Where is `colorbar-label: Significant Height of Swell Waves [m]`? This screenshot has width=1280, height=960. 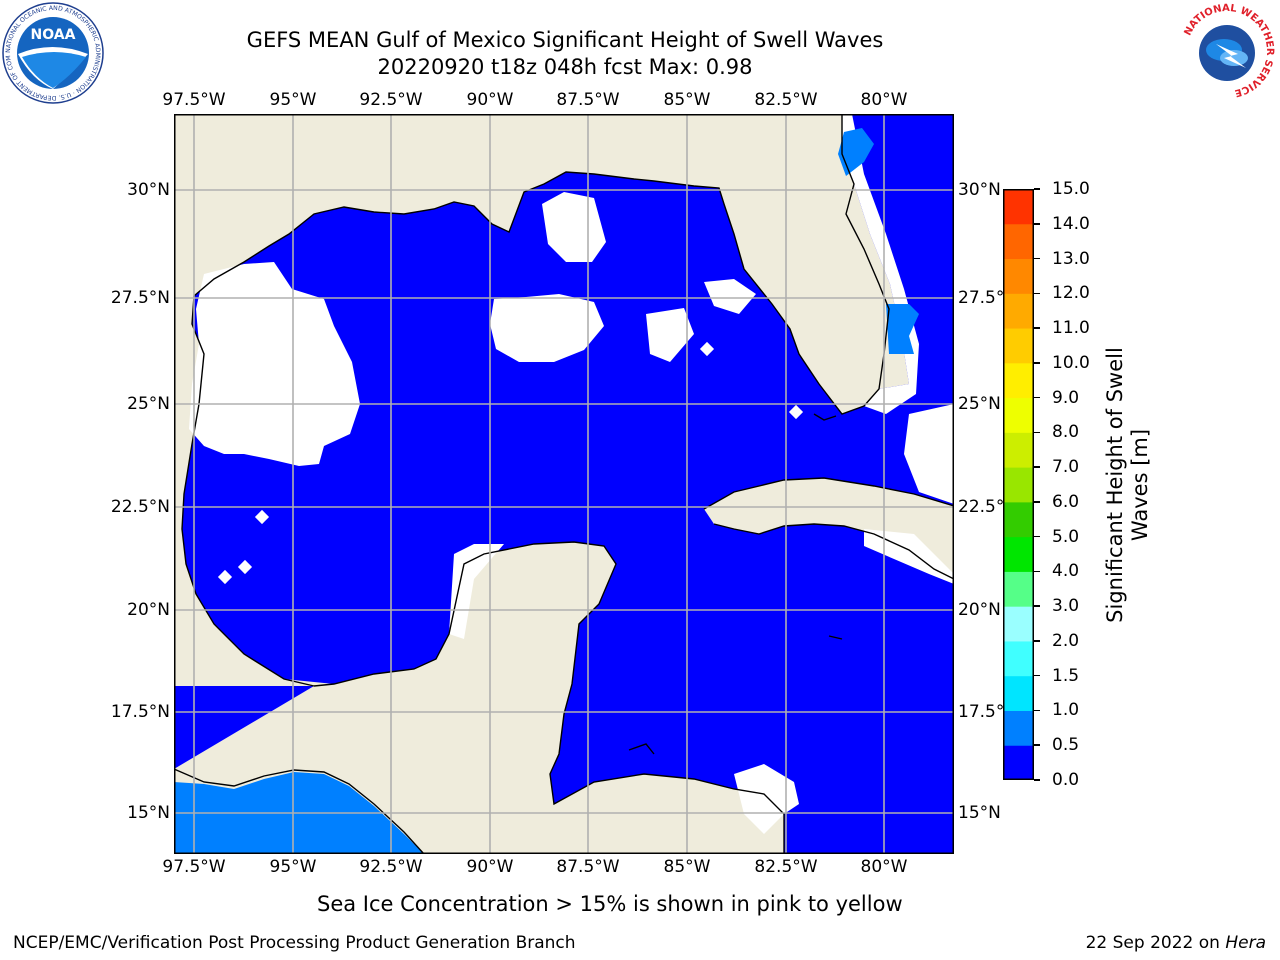 colorbar-label: Significant Height of Swell Waves [m] is located at coordinates (1128, 485).